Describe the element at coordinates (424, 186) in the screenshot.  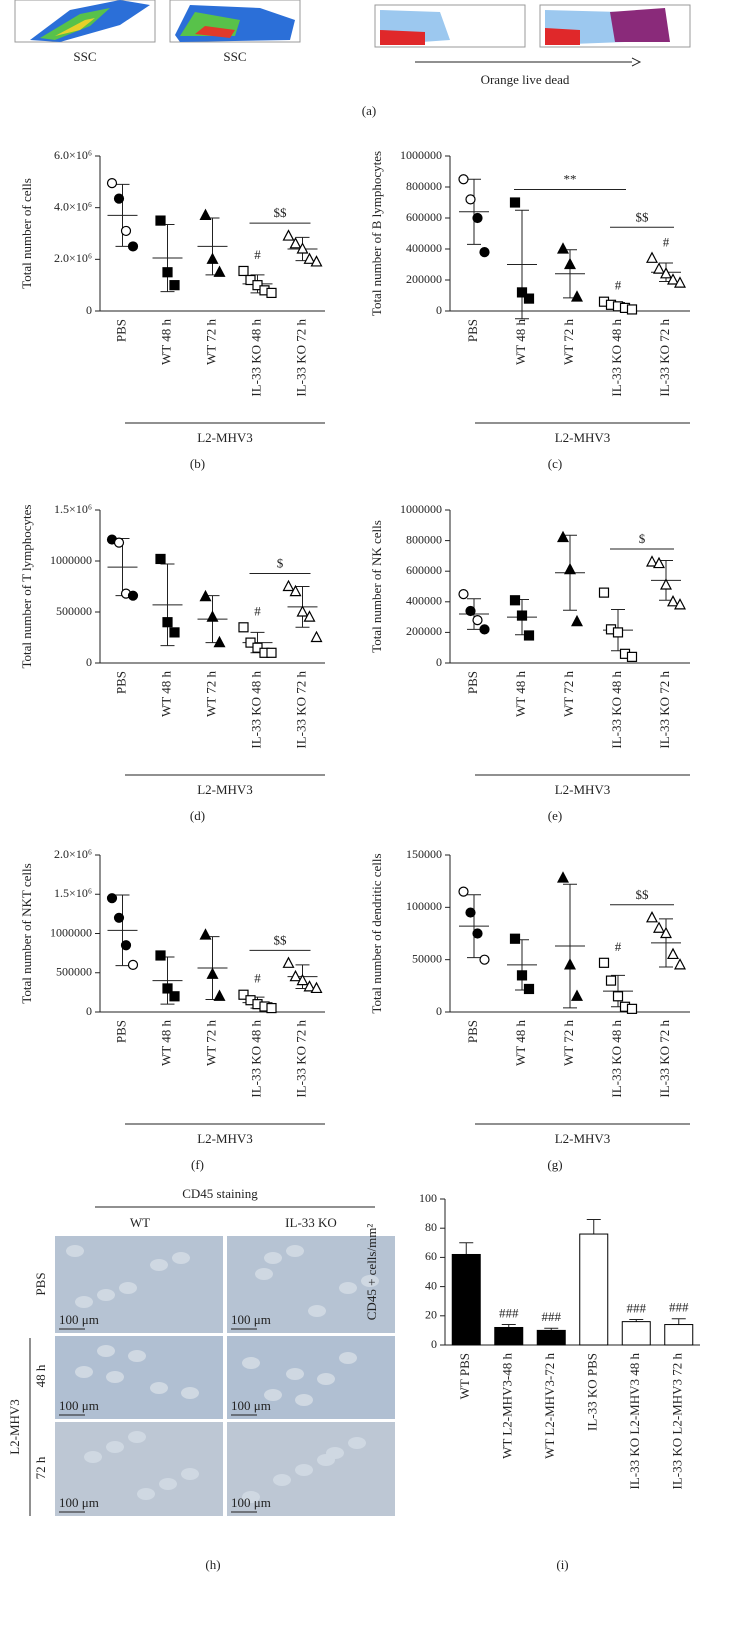
I see `y-tick-label: 800000` at that location.